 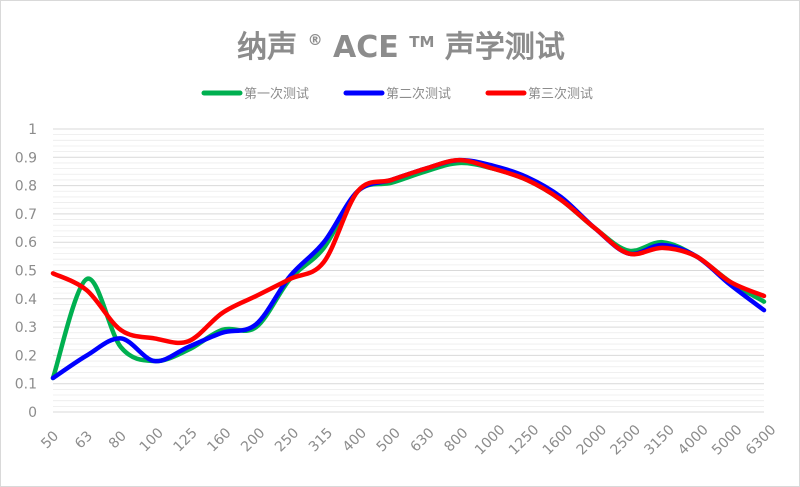 What do you see at coordinates (401, 41) in the screenshot?
I see `chart-title: 纳声 ® ACE TM 声学测试` at bounding box center [401, 41].